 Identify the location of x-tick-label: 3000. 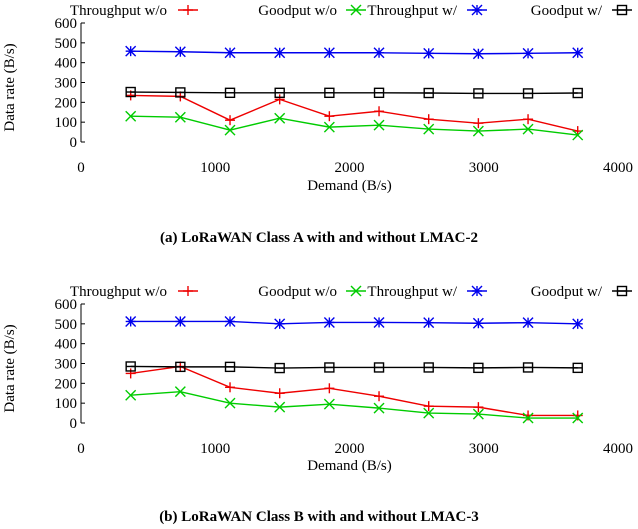
(484, 449).